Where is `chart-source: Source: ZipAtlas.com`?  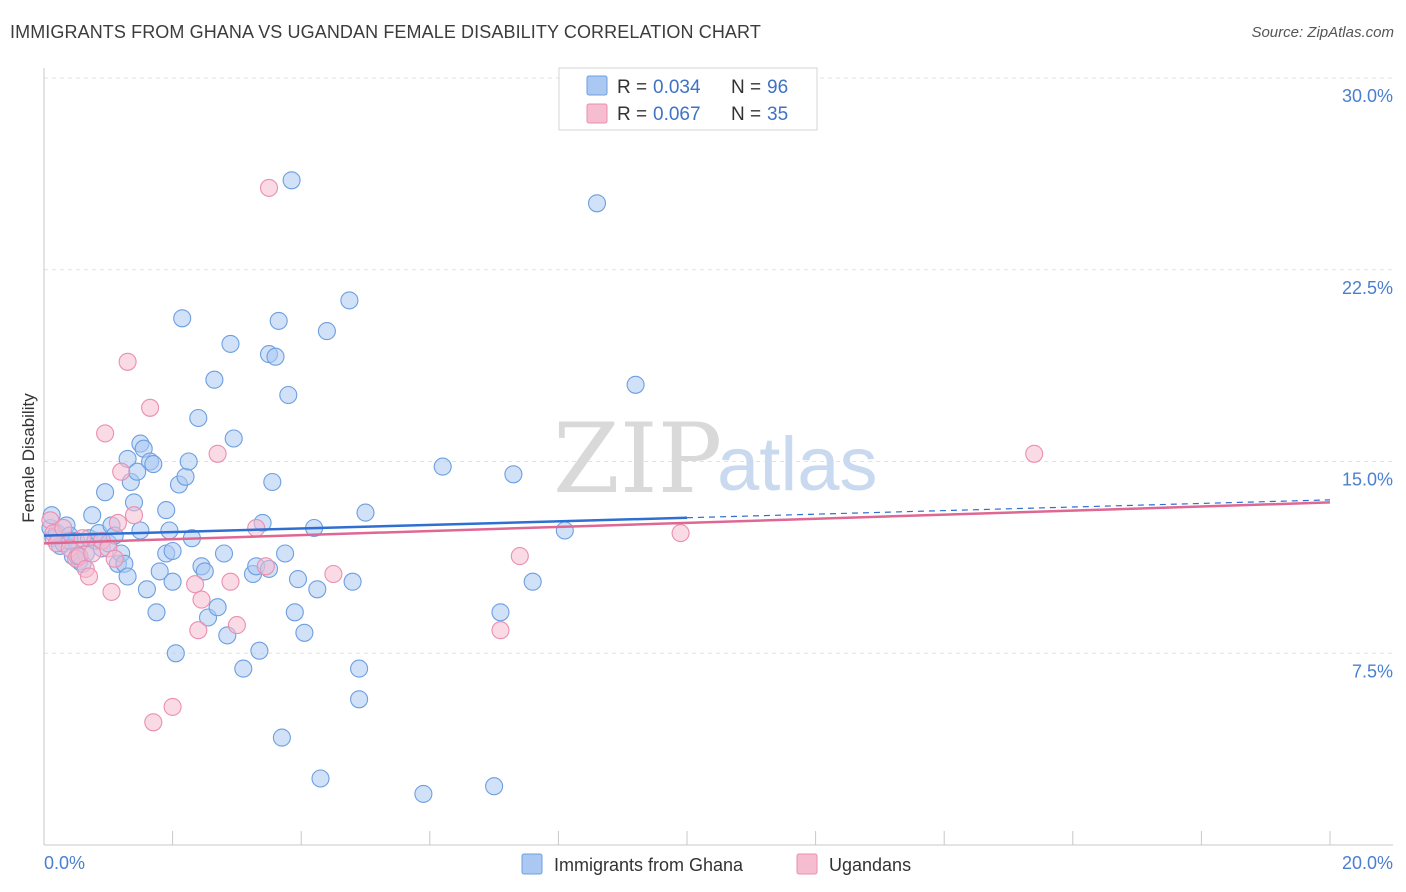
chart-source: Source: ZipAtlas.com is located at coordinates (1322, 32).